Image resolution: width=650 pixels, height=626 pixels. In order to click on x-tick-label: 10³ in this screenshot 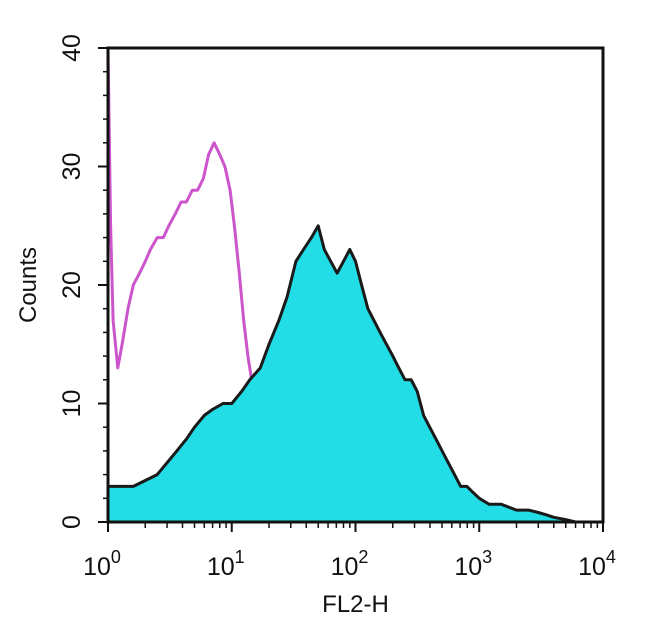, I will do `click(473, 564)`.